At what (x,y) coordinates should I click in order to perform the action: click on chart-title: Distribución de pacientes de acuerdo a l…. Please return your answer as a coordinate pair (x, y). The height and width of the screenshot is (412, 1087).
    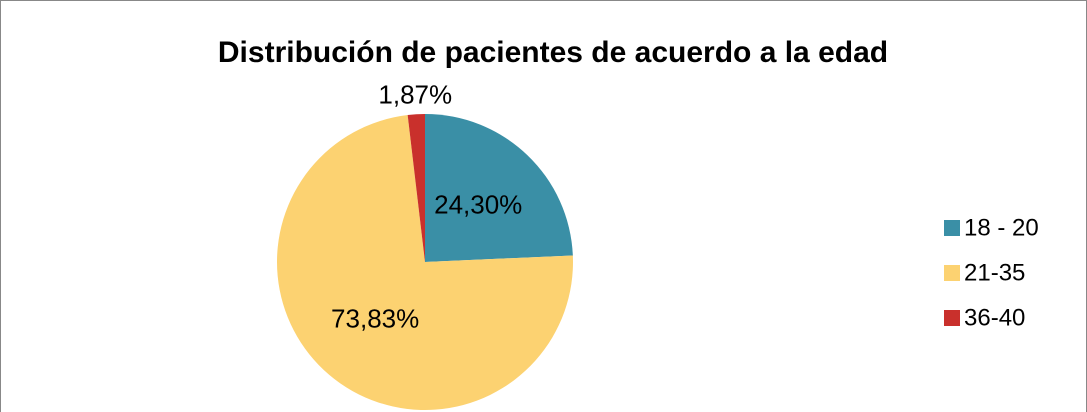
    Looking at the image, I should click on (553, 52).